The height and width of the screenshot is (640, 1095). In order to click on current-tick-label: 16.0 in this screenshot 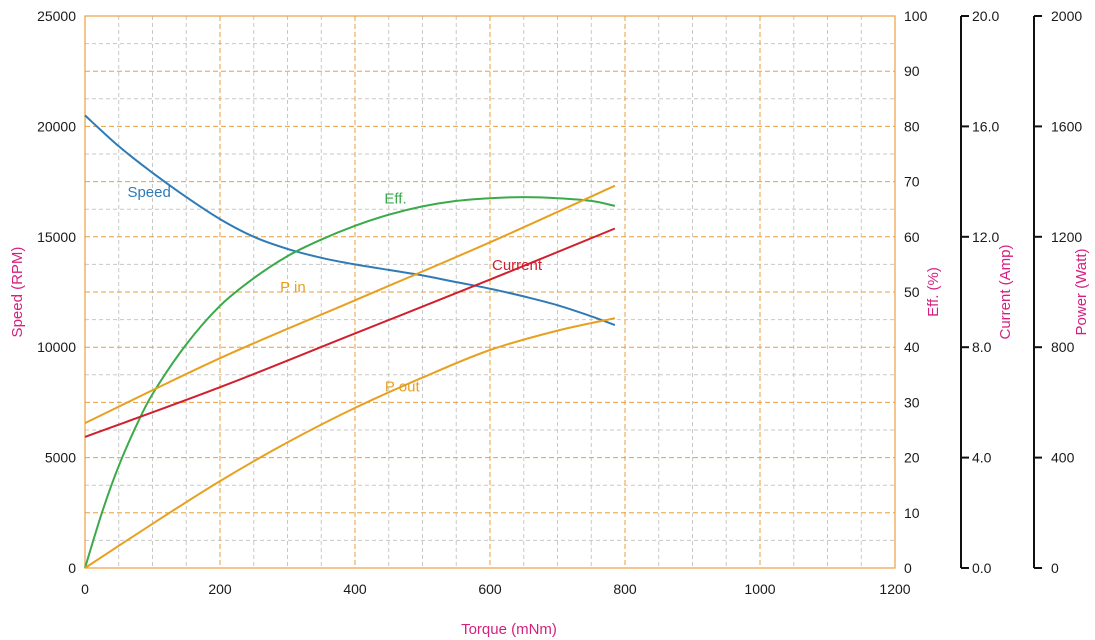, I will do `click(985, 126)`.